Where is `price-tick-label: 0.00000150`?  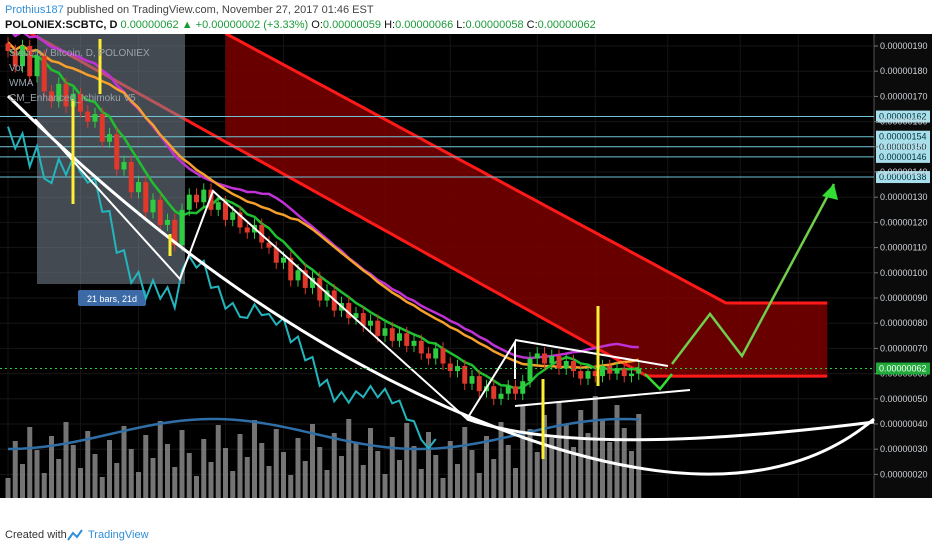 price-tick-label: 0.00000150 is located at coordinates (904, 147).